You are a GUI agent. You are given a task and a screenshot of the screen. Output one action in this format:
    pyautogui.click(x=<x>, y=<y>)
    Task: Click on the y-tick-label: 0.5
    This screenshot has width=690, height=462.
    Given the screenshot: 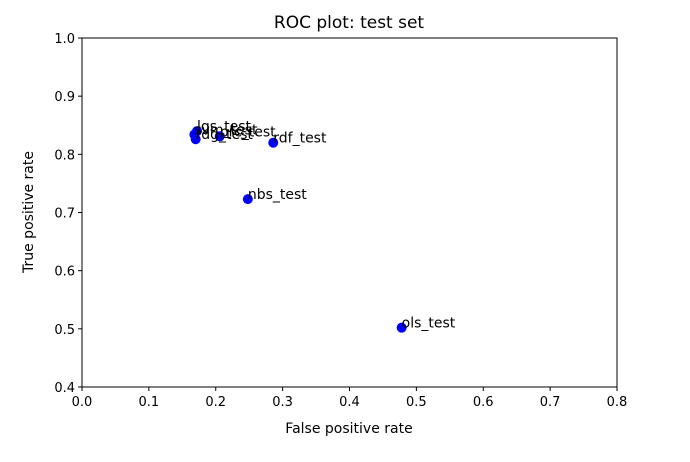 What is the action you would take?
    pyautogui.click(x=64, y=330)
    